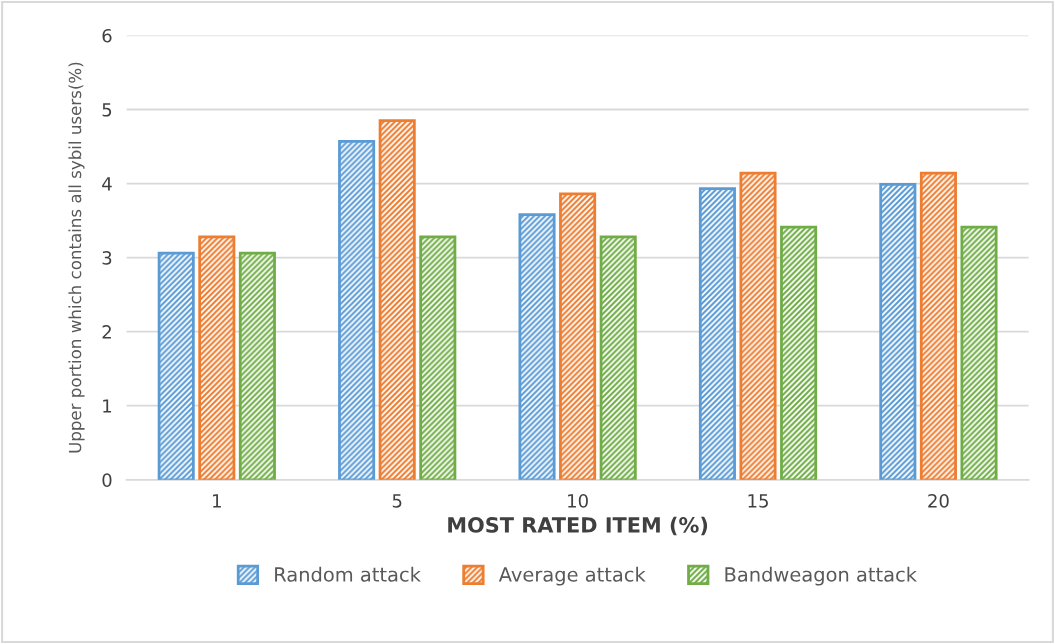 The height and width of the screenshot is (644, 1055). I want to click on legend-label: Random attack, so click(348, 574).